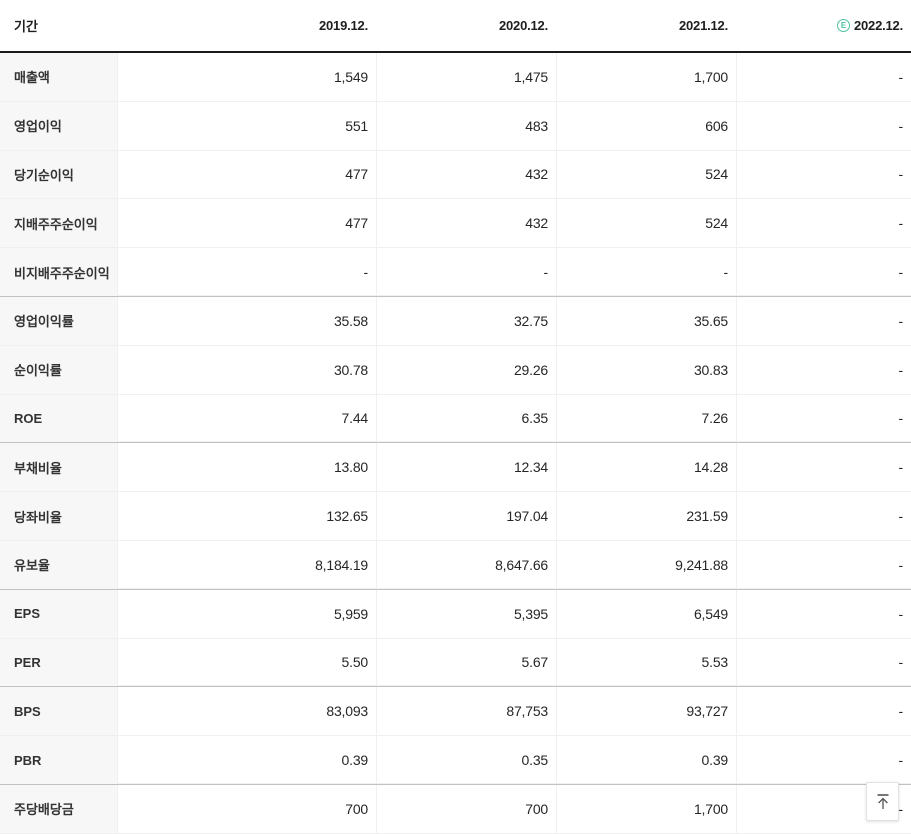  Describe the element at coordinates (703, 25) in the screenshot. I see `column-header-2021: 2021.12.` at that location.